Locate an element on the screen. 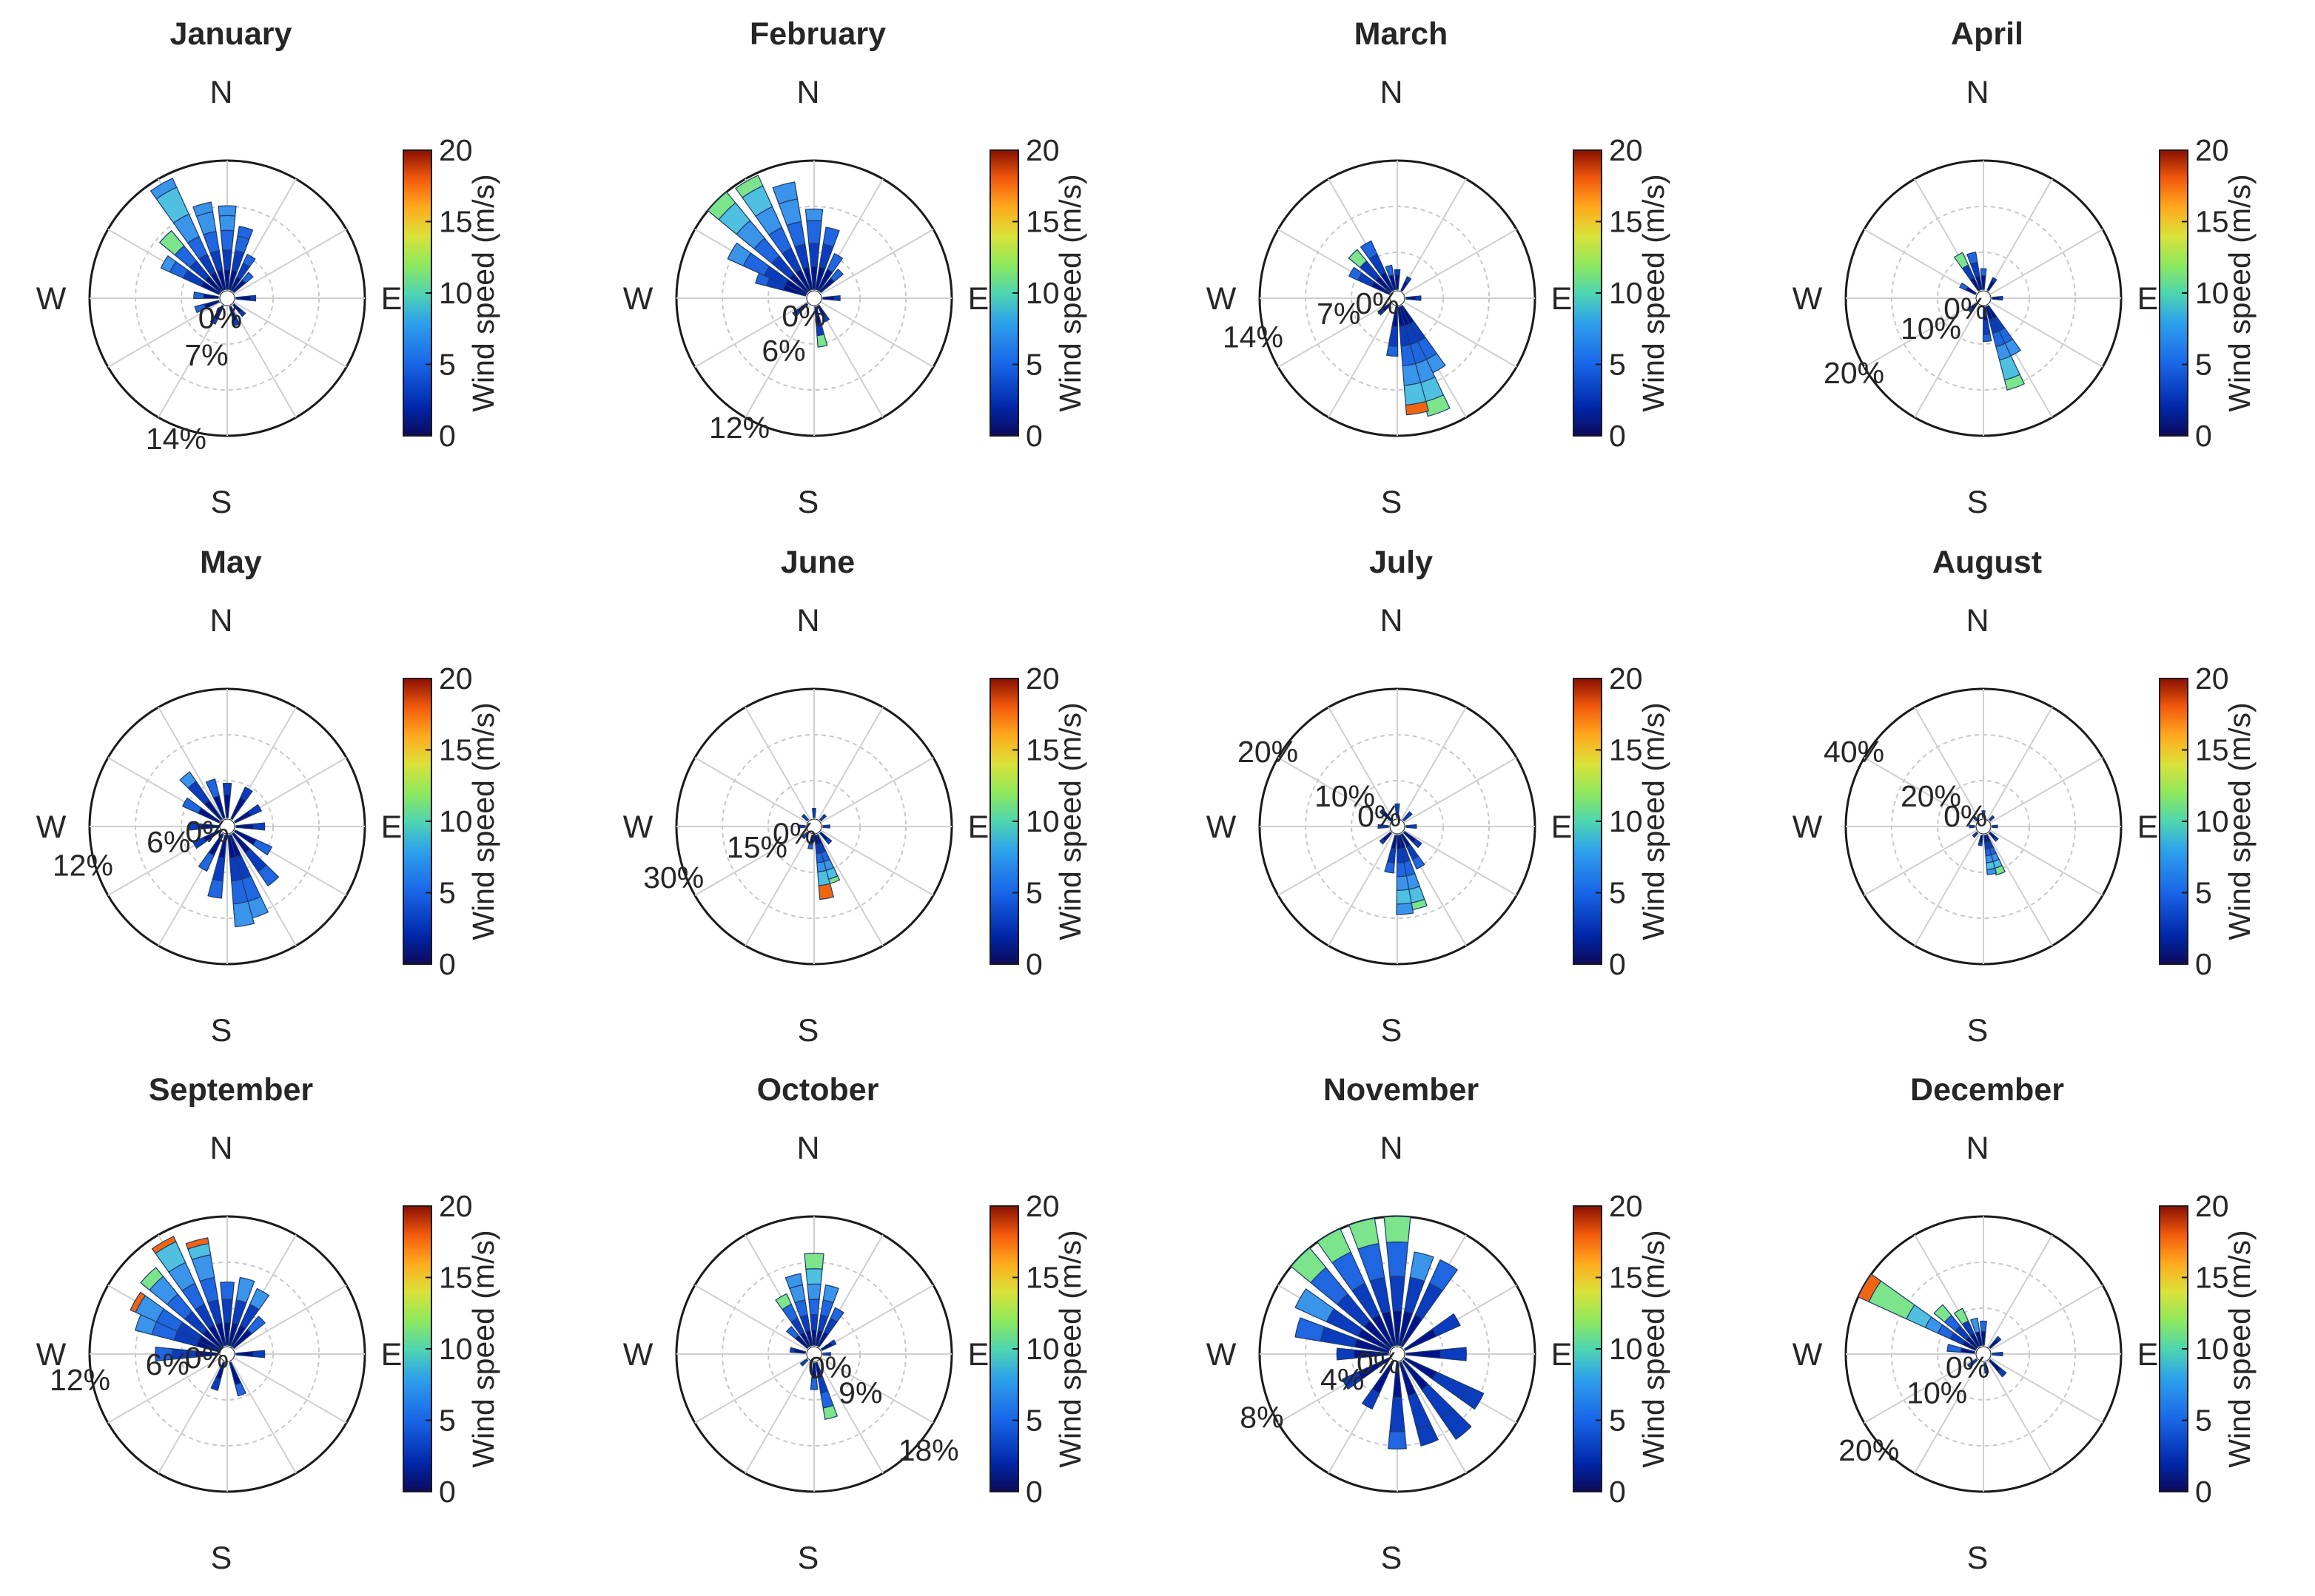 Image resolution: width=2315 pixels, height=1596 pixels. panel-title: March is located at coordinates (1401, 34).